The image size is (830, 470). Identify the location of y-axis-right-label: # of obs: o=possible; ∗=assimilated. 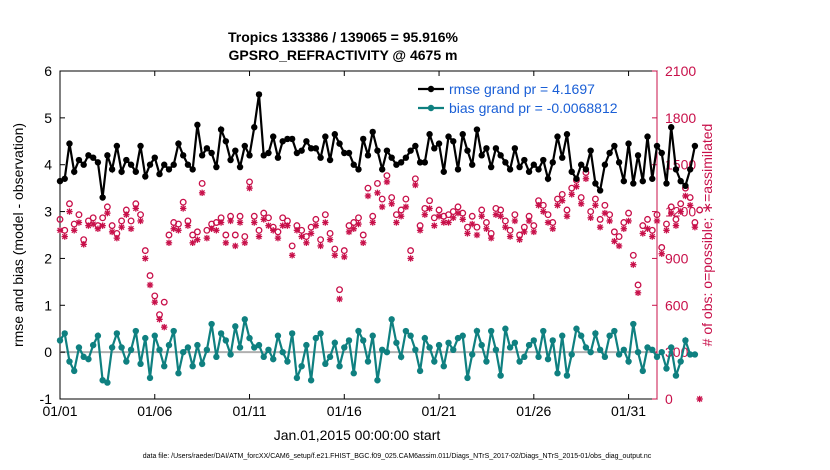
(707, 235).